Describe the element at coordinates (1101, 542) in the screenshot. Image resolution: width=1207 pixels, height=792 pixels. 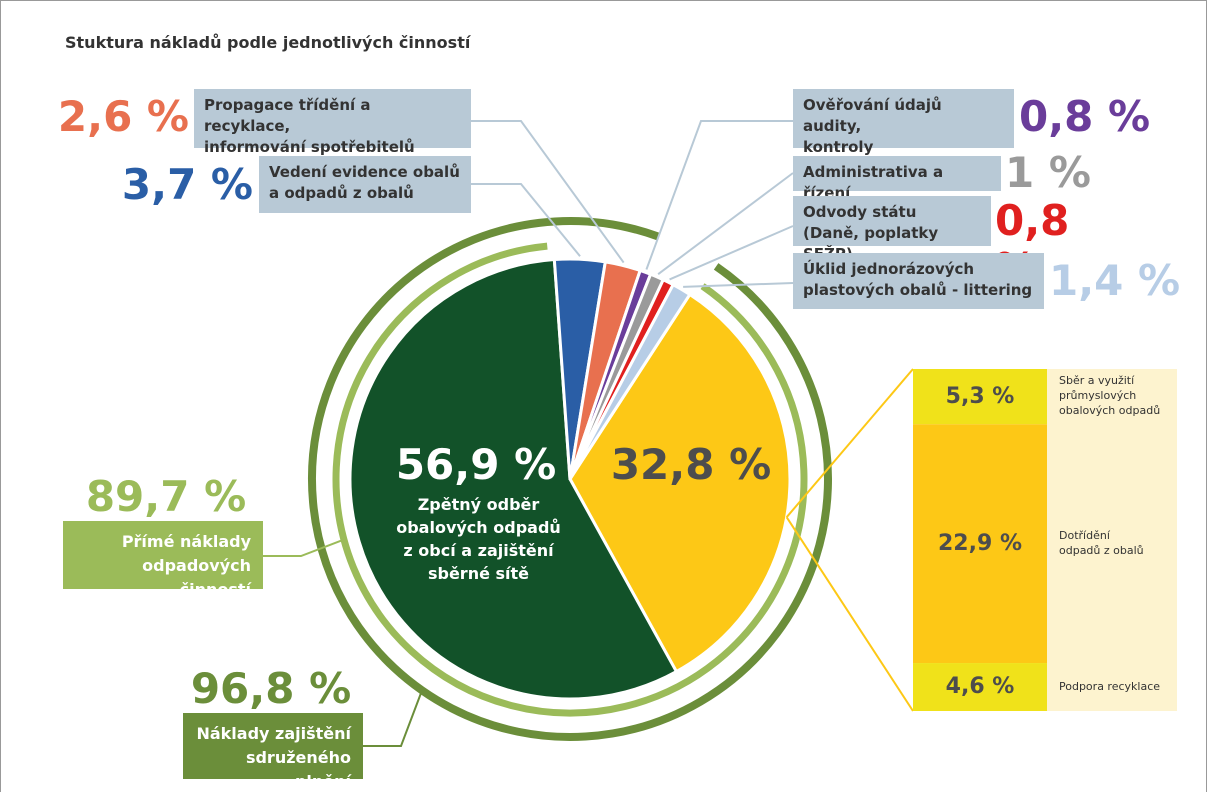
I see `breakdown-label: Dotřídění odpadů z obalů` at that location.